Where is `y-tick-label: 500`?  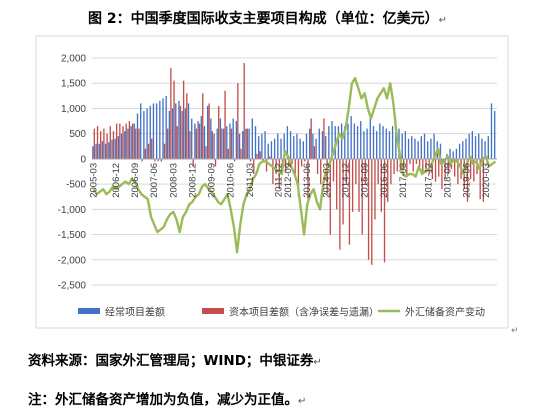
y-tick-label: 500 is located at coordinates (77, 134).